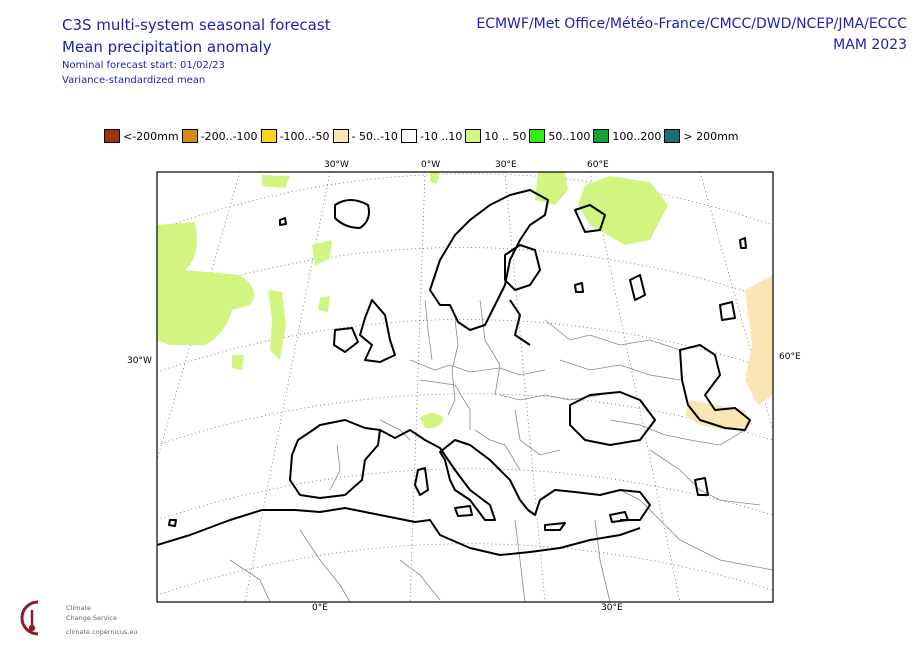 Image resolution: width=921 pixels, height=659 pixels. What do you see at coordinates (569, 136) in the screenshot?
I see `legend-label: 50..100` at bounding box center [569, 136].